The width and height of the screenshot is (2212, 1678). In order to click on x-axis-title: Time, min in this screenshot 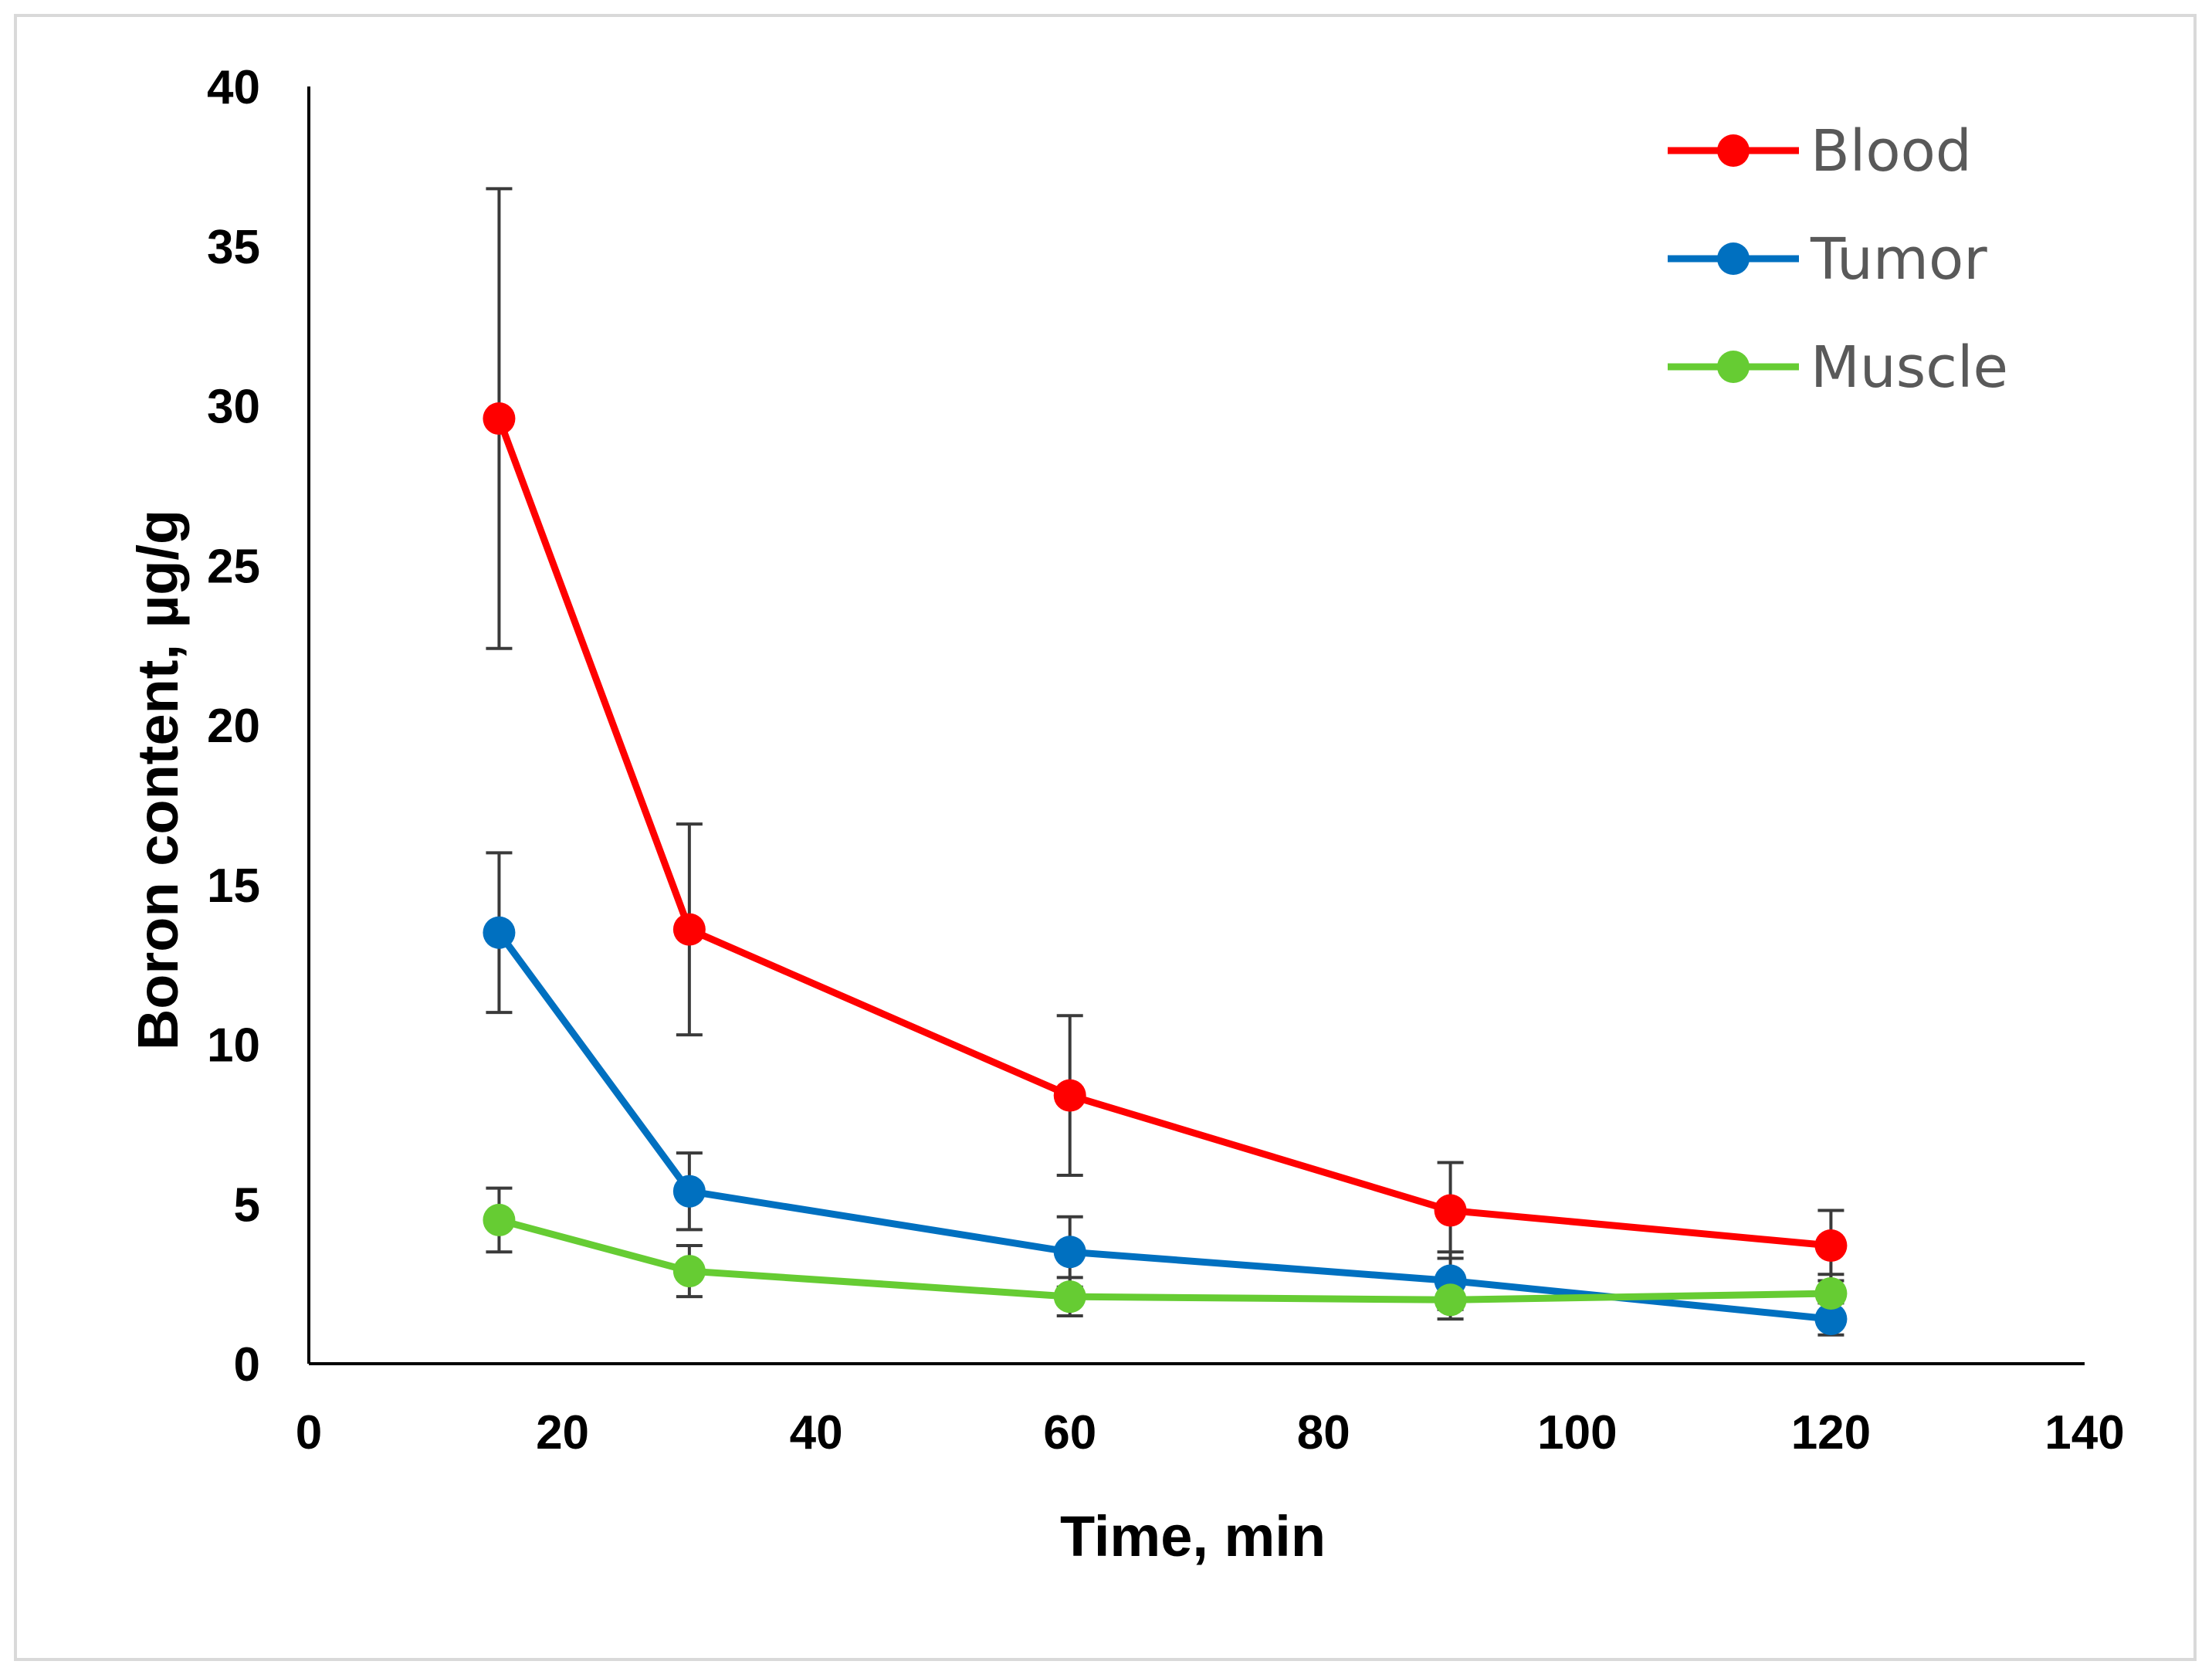, I will do `click(1193, 1536)`.